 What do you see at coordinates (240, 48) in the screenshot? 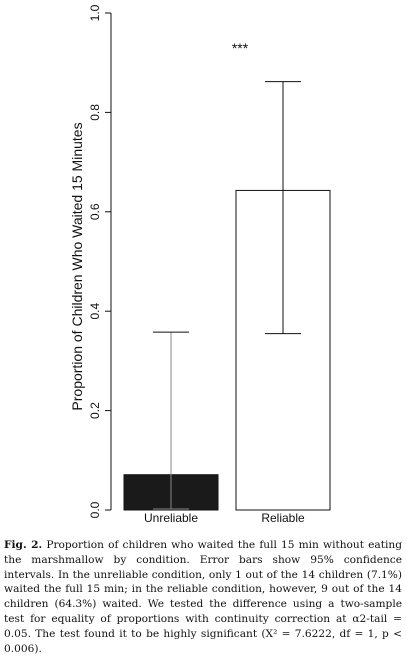
I see `significance-annotation: ***` at bounding box center [240, 48].